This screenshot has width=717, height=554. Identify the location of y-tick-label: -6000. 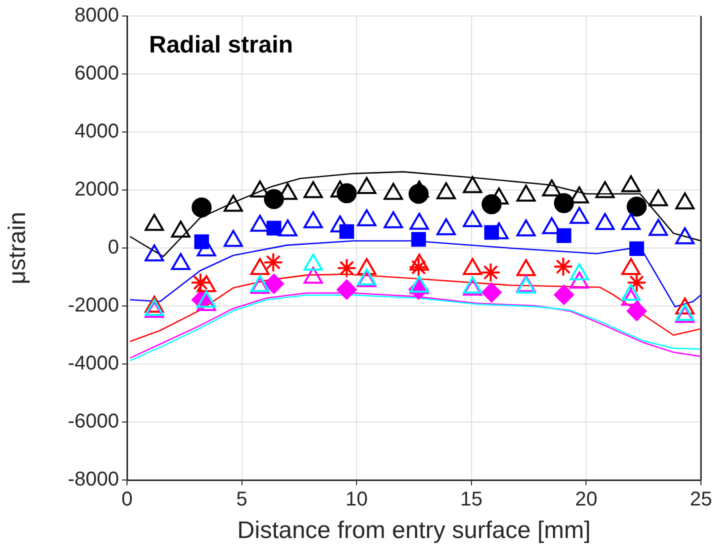
(93, 421).